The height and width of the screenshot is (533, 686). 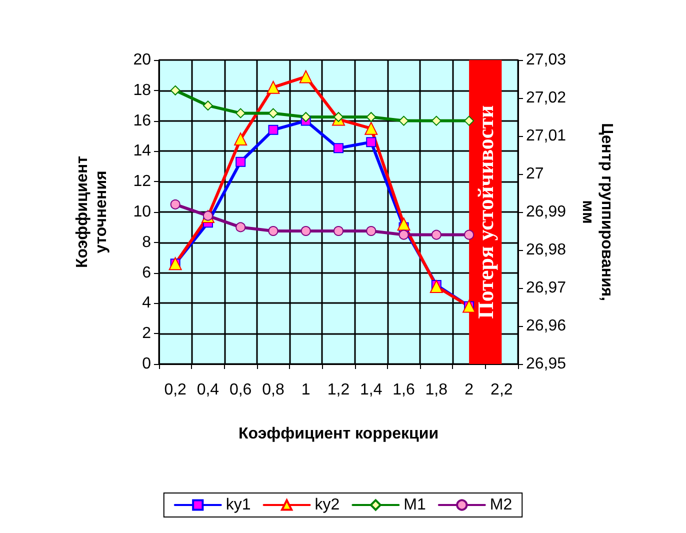 What do you see at coordinates (240, 390) in the screenshot?
I see `x-tick-label: 0,6` at bounding box center [240, 390].